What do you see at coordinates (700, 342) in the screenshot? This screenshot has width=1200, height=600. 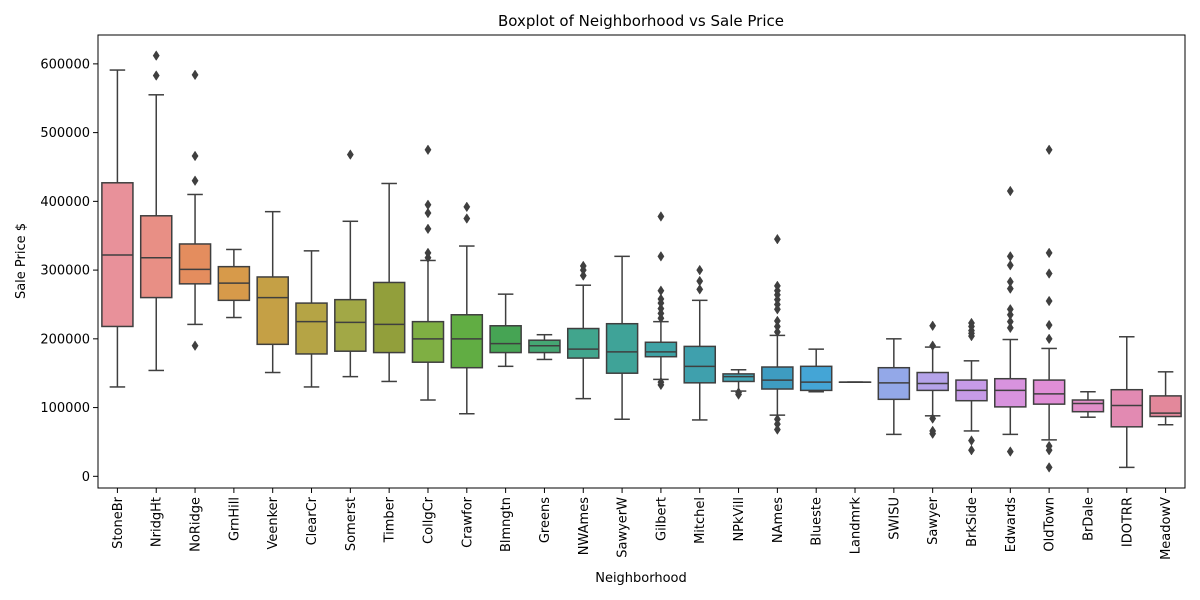 I see `box-Mitchel` at bounding box center [700, 342].